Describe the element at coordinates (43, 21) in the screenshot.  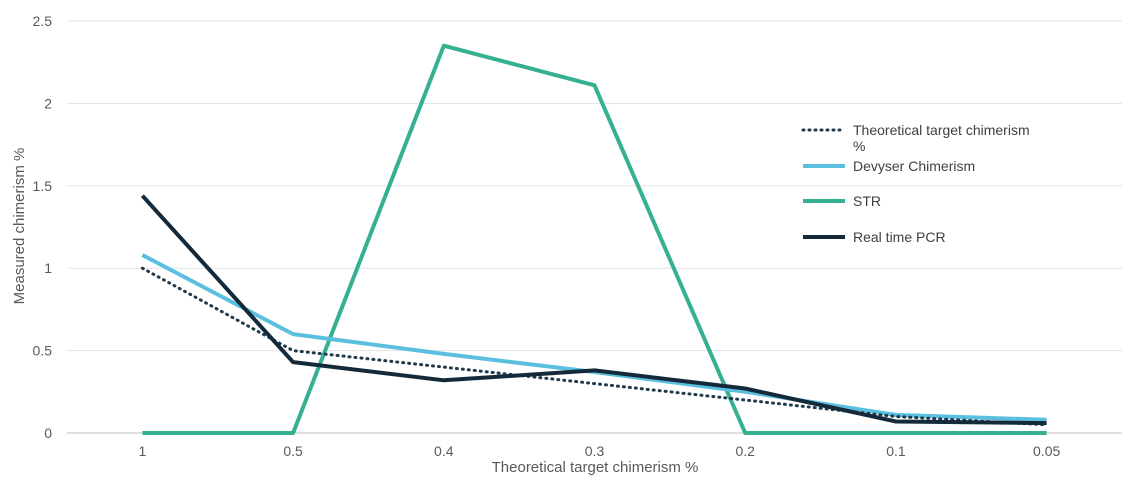
I see `y-tick-label: 2.5` at that location.